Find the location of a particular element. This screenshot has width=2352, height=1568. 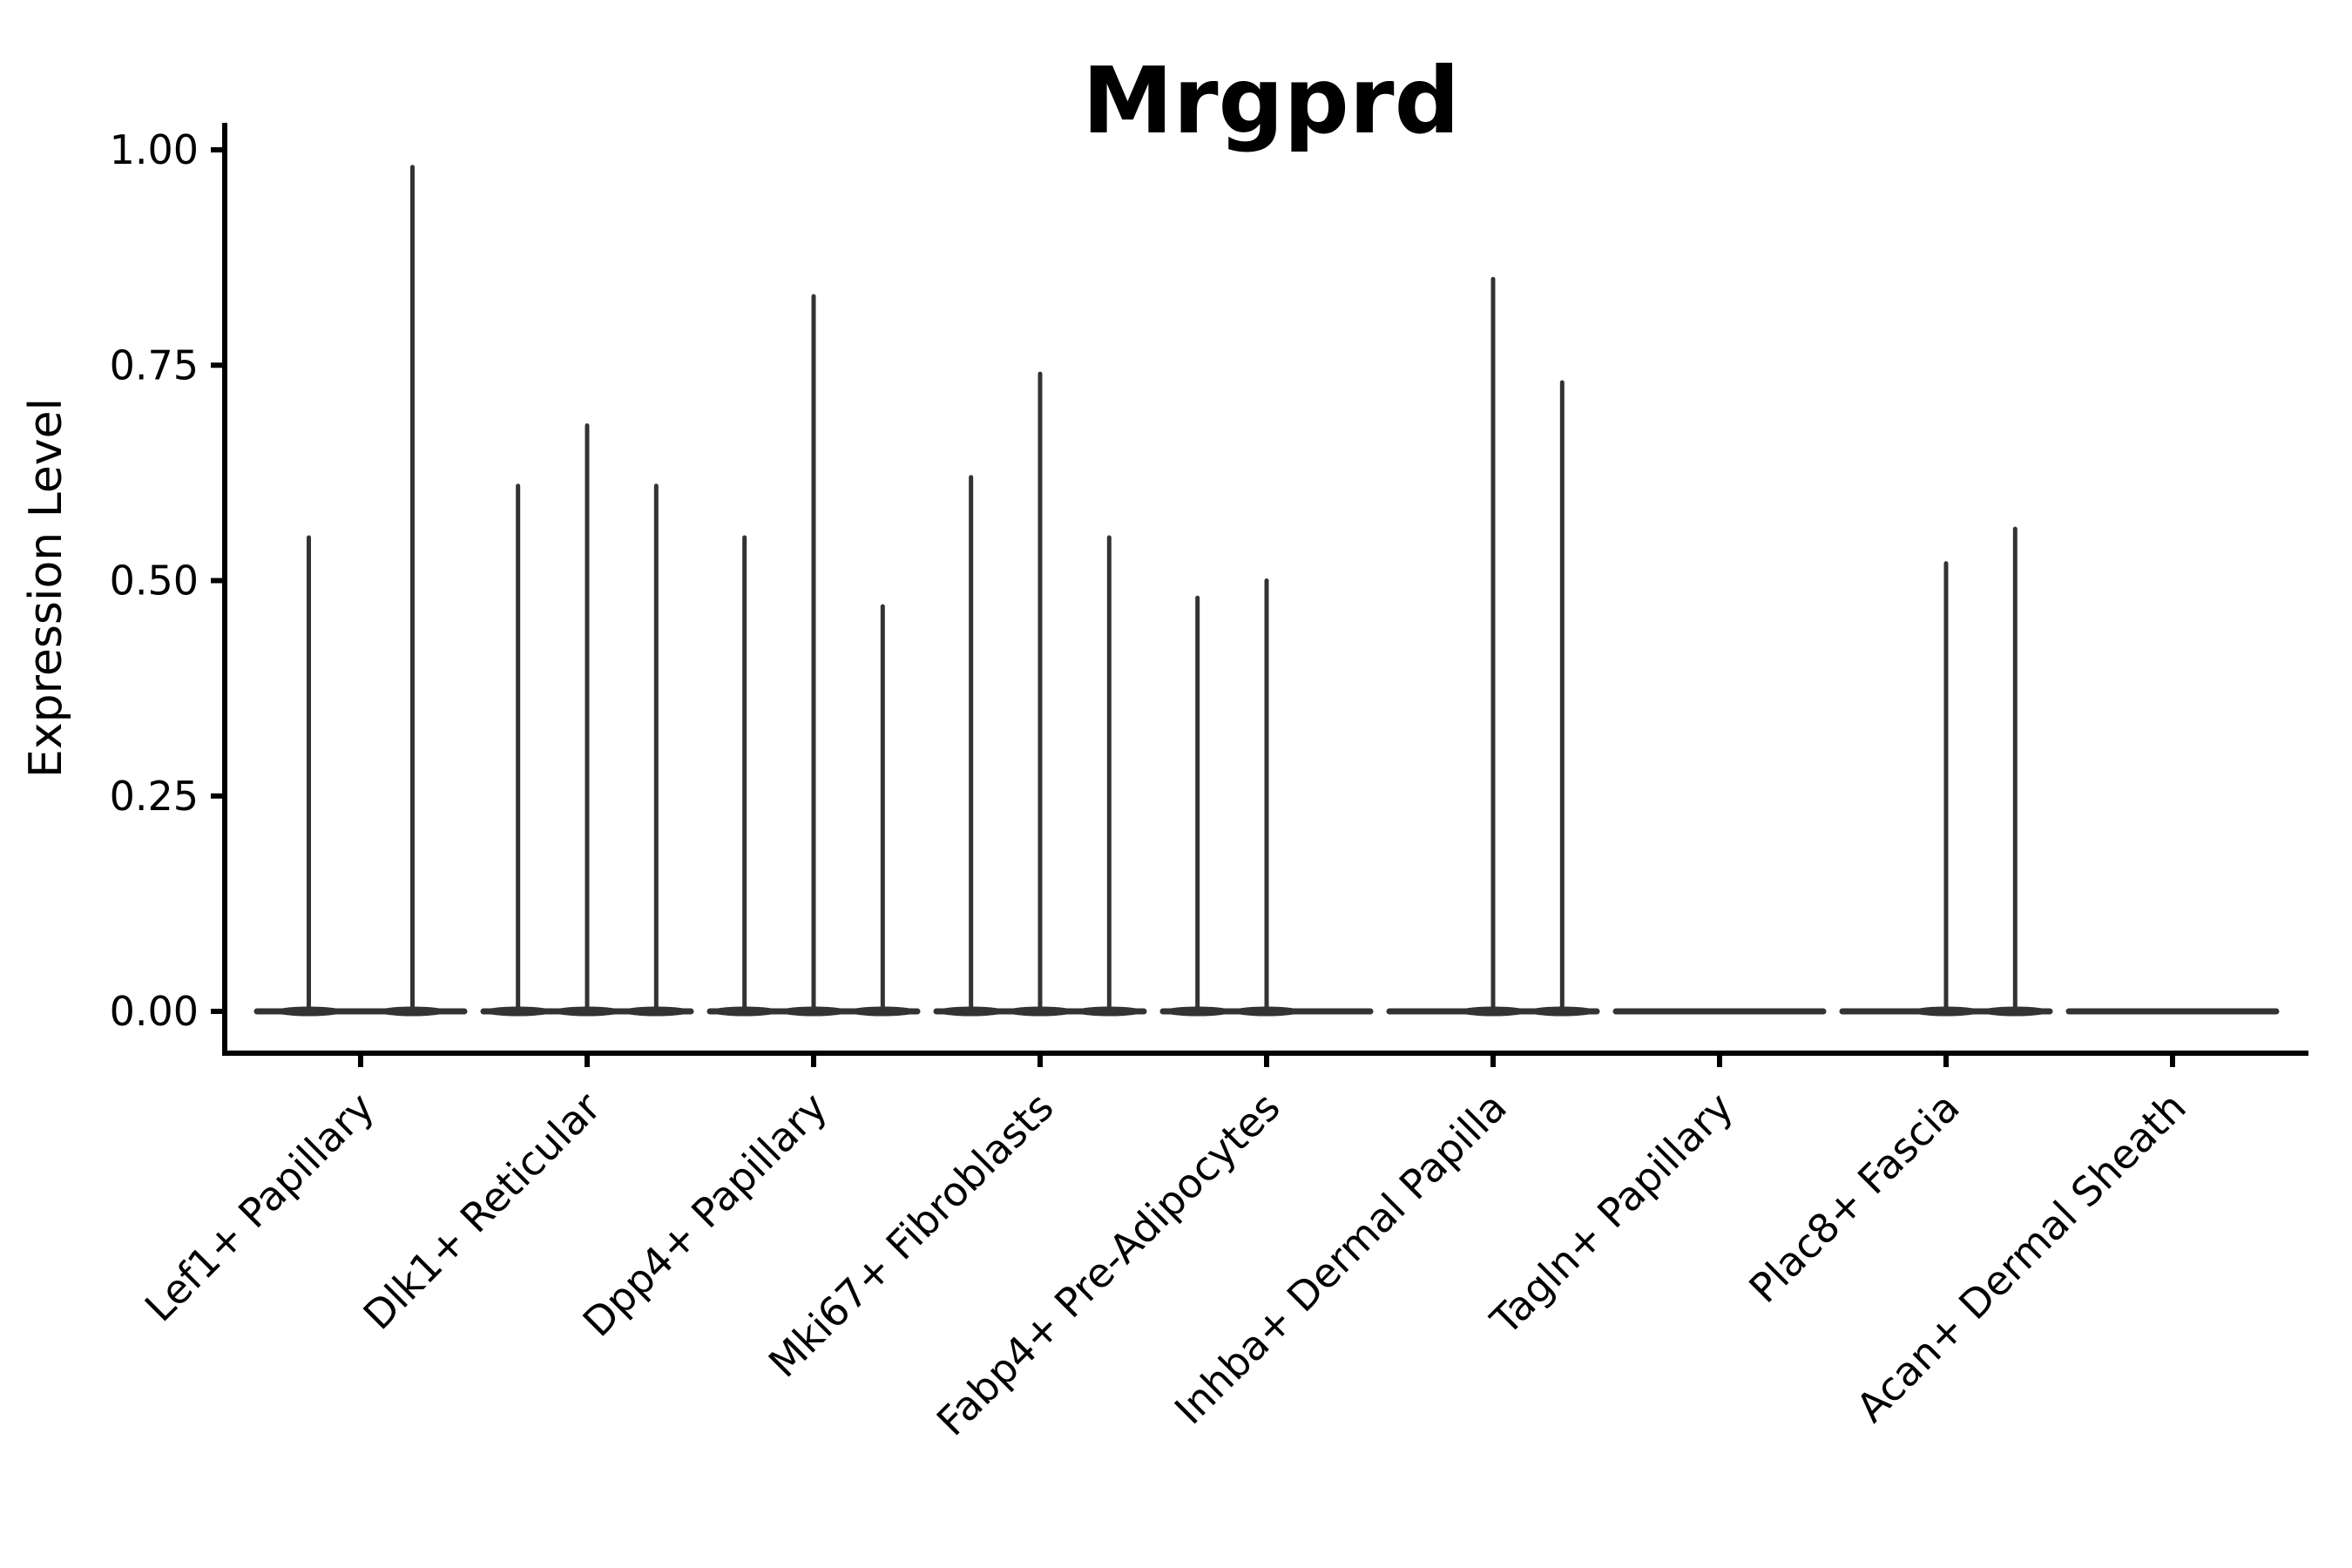

y-tick-label: 0.50 is located at coordinates (154, 581).